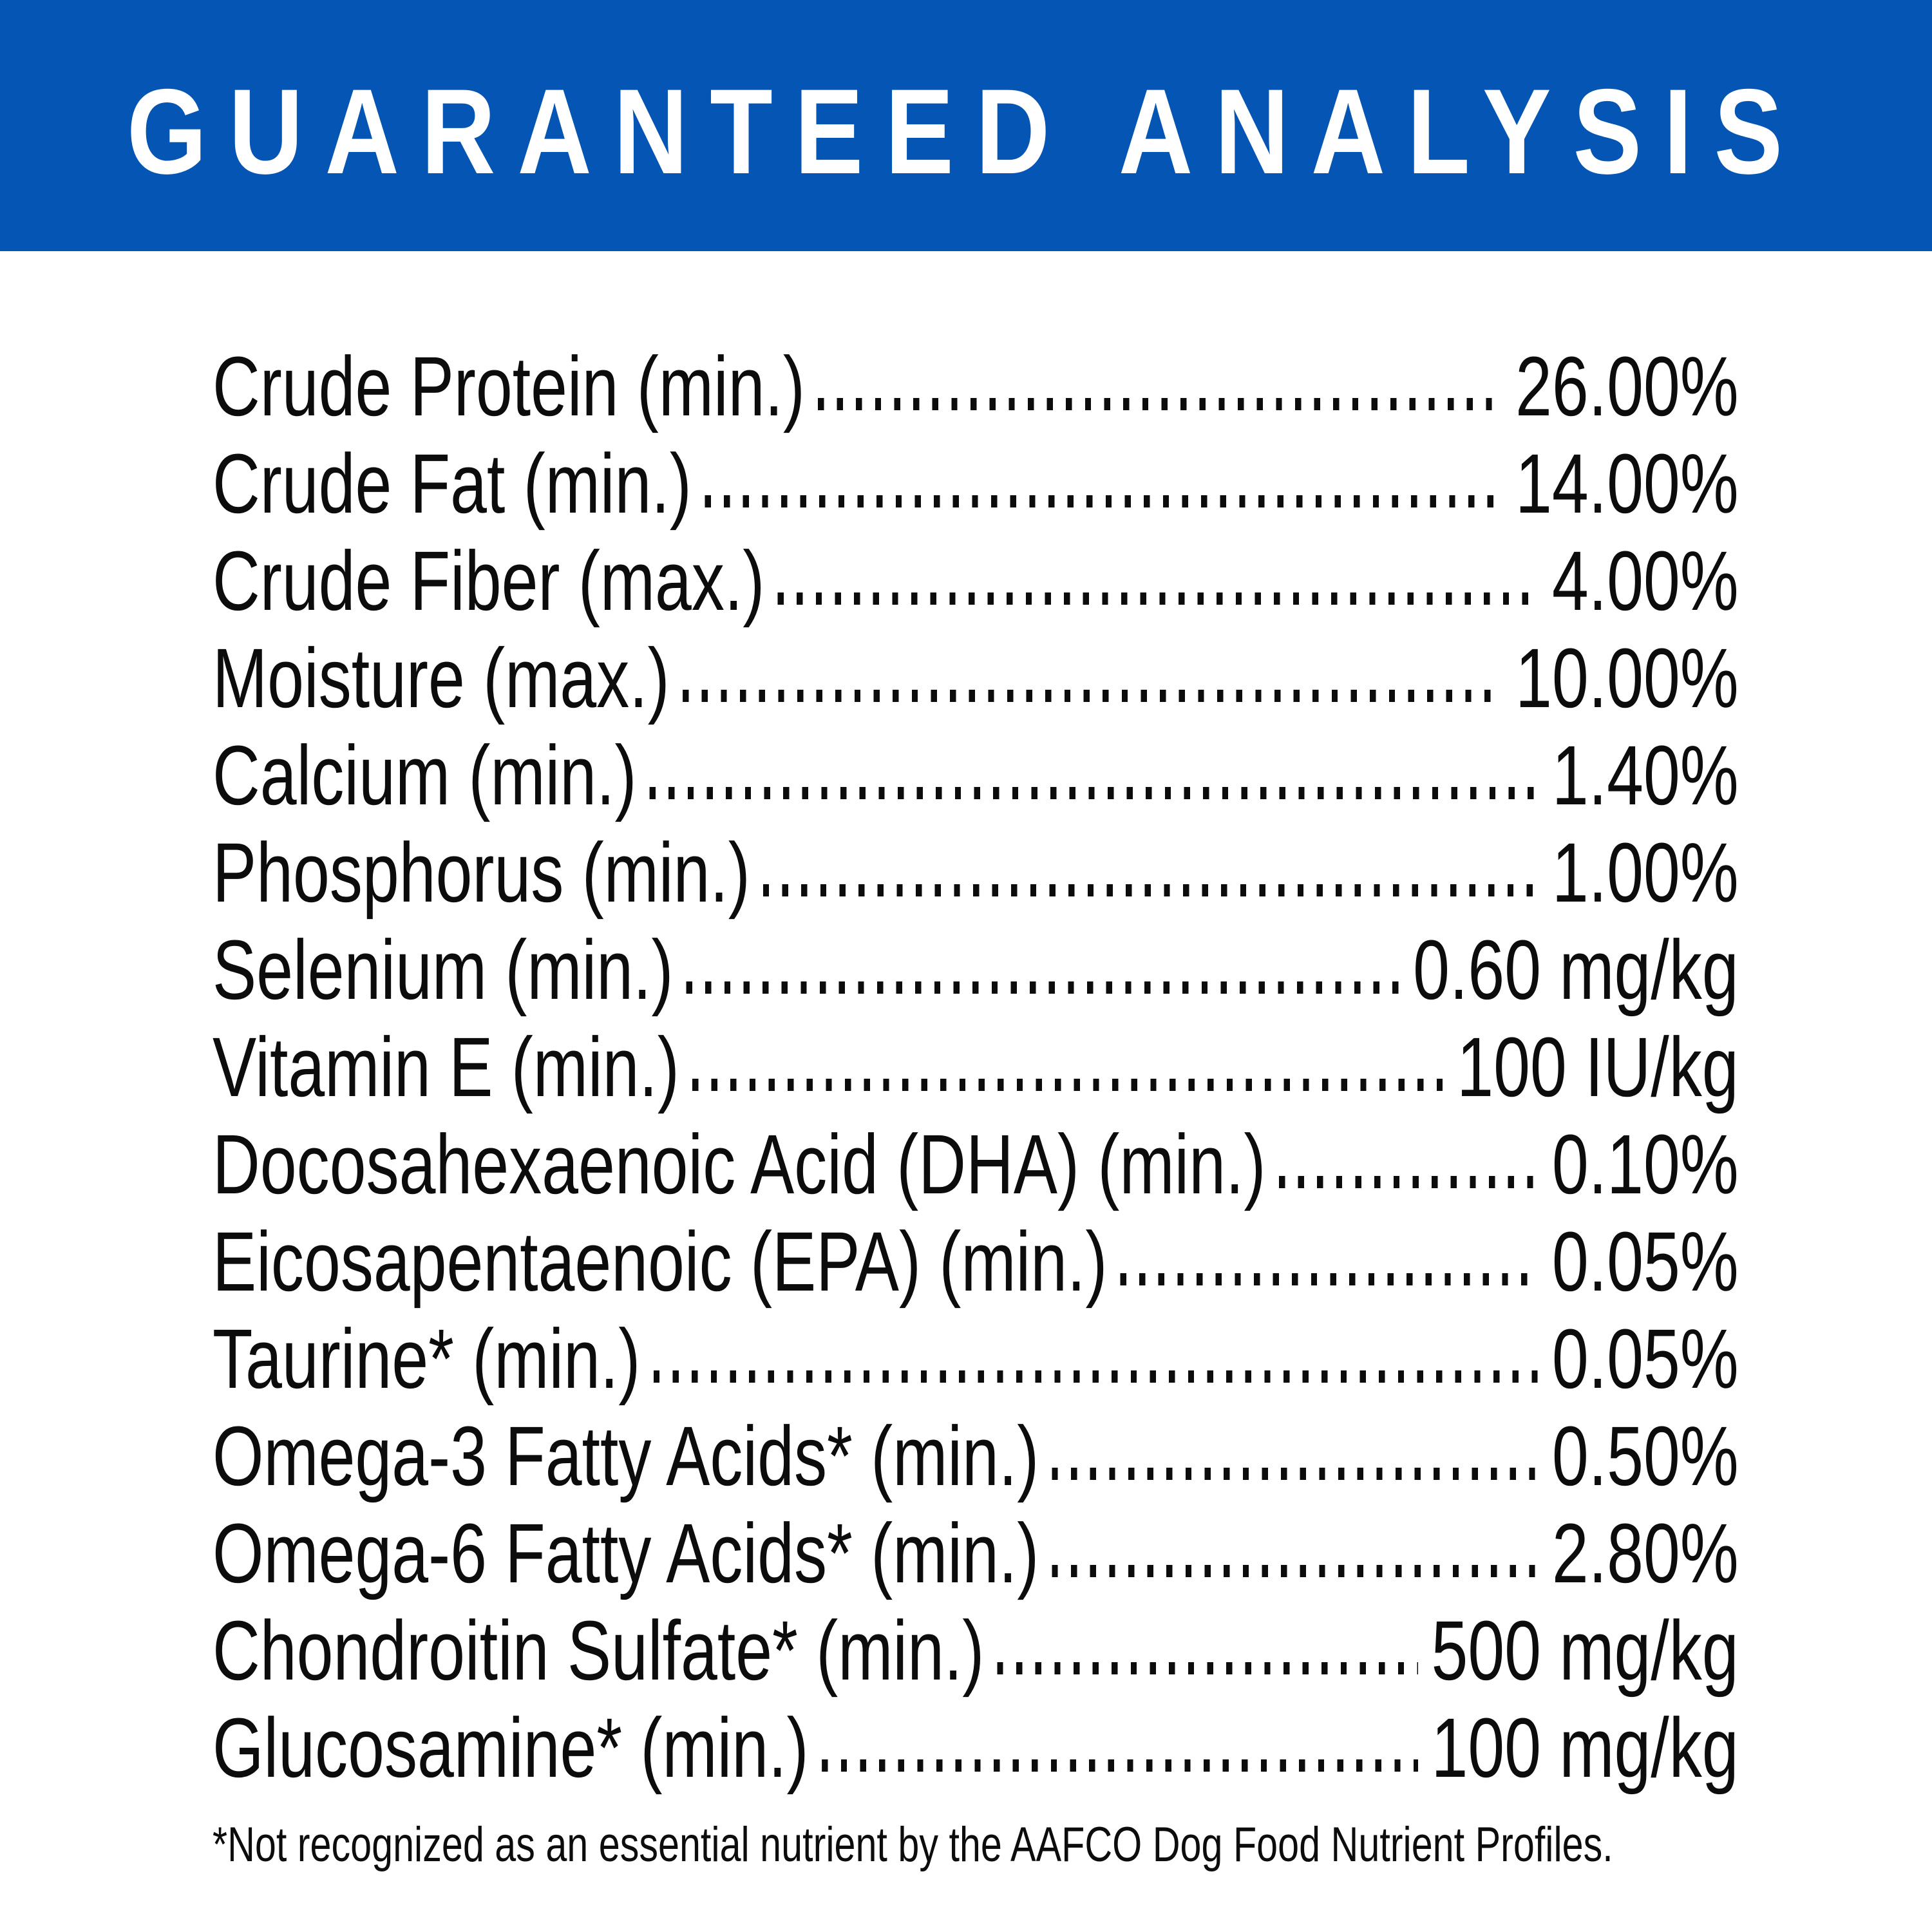 This screenshot has width=1932, height=1932. I want to click on nutrient-label: Crude Fiber (max.), so click(489, 580).